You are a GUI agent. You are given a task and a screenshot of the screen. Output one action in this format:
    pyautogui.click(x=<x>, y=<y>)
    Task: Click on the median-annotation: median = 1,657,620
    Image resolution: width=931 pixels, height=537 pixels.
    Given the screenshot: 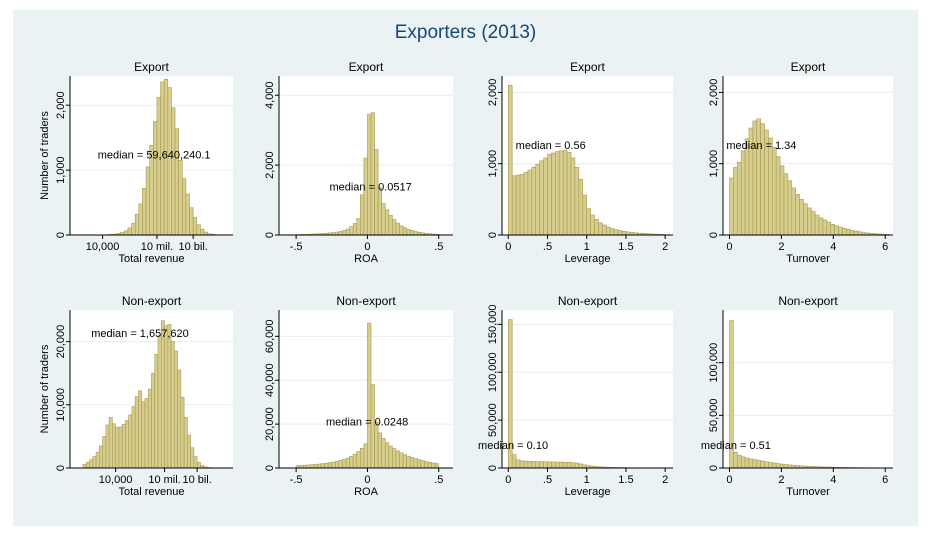 What is the action you would take?
    pyautogui.click(x=140, y=334)
    